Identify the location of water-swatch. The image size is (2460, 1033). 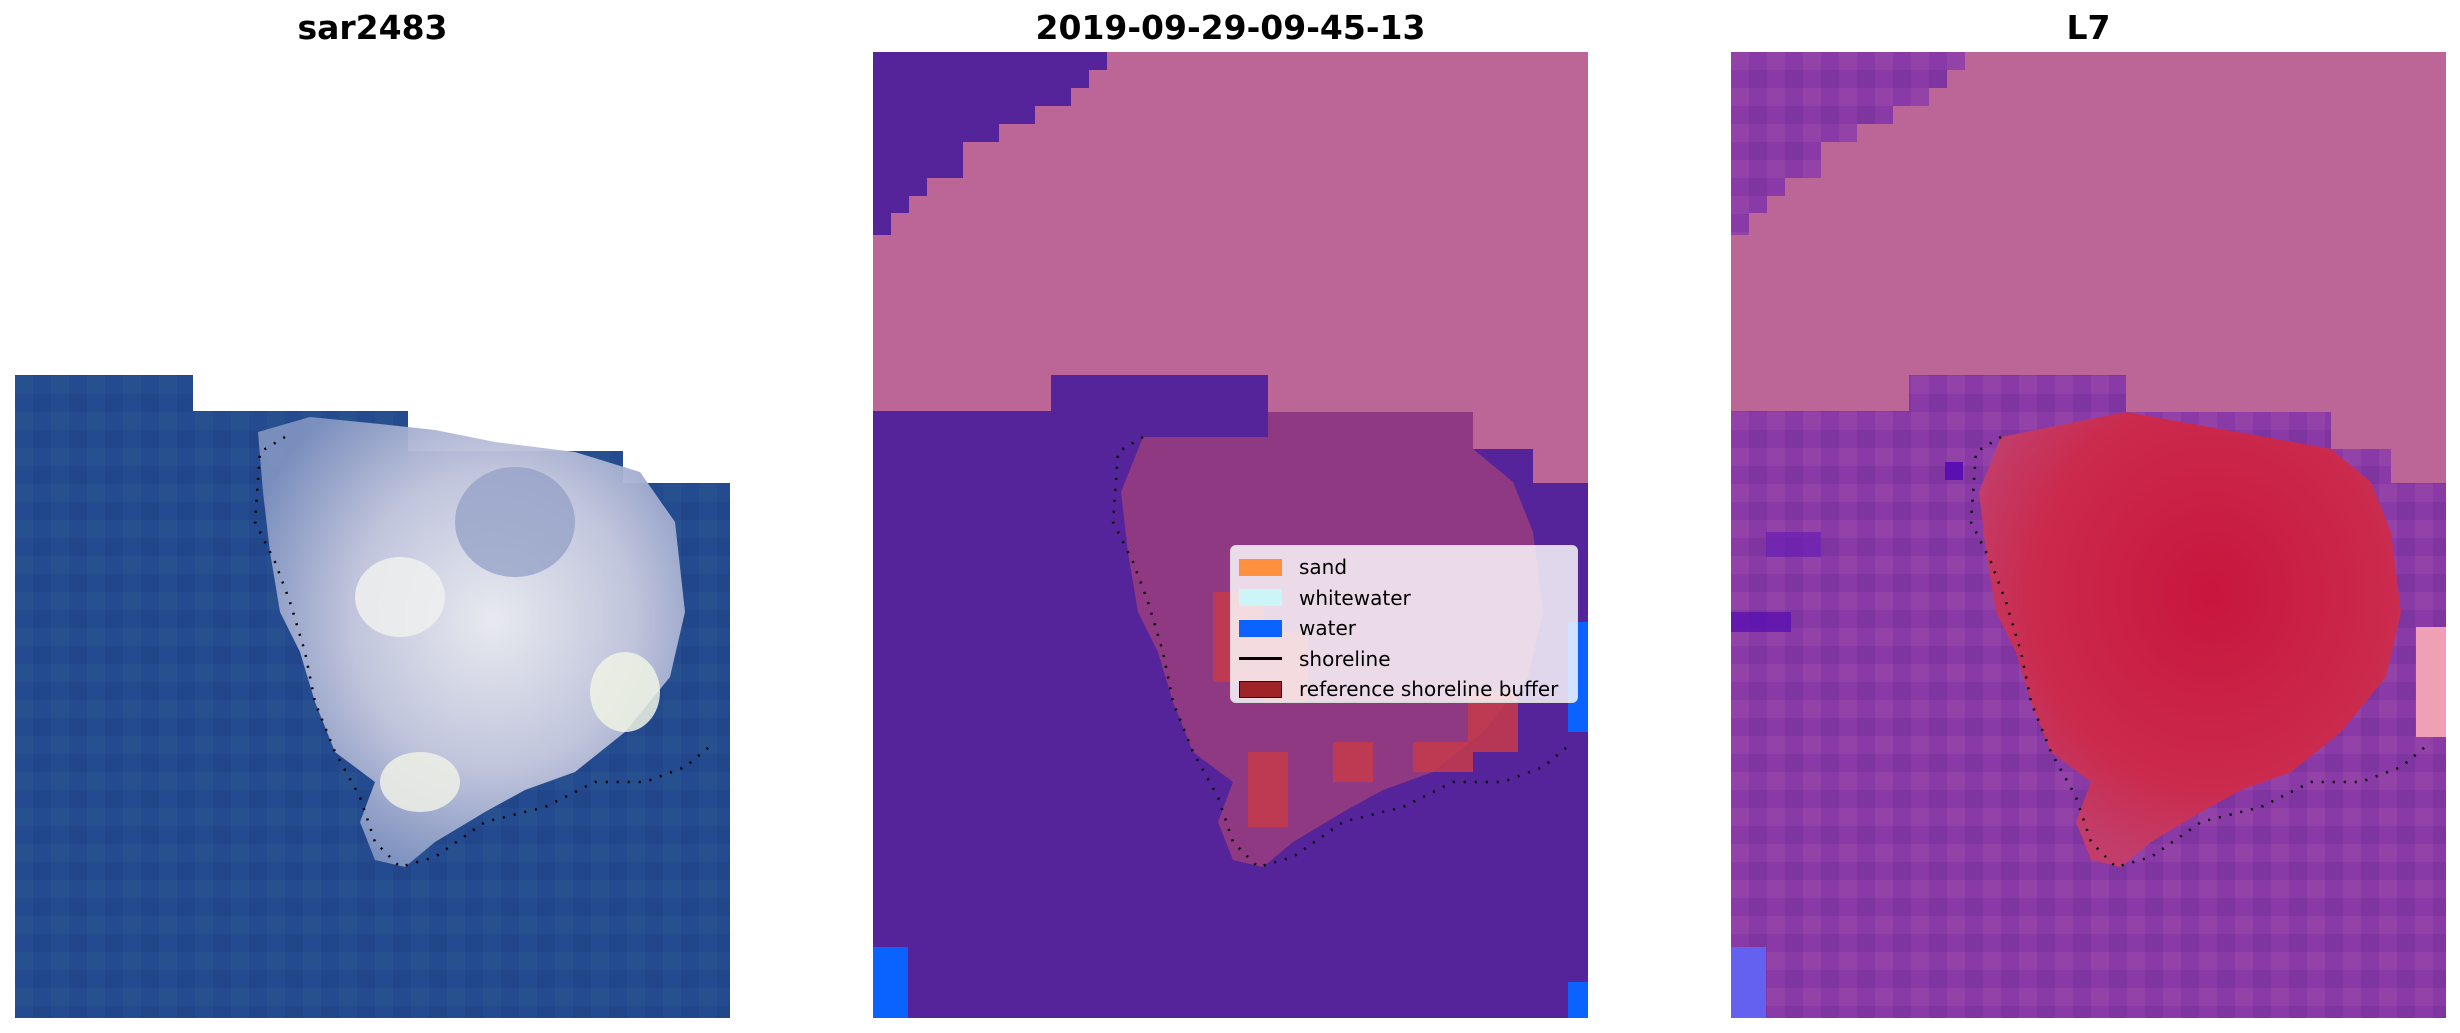
(1260, 628).